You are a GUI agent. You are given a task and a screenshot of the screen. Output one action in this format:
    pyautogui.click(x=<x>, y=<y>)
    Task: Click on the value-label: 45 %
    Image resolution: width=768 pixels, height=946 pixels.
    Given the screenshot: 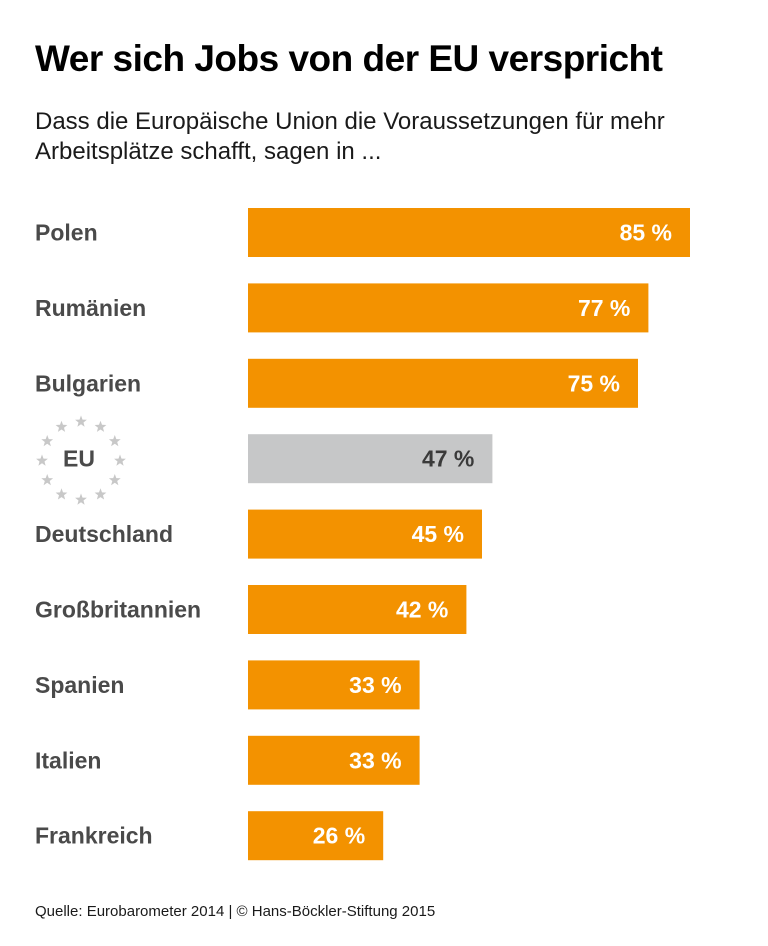 What is the action you would take?
    pyautogui.click(x=438, y=534)
    